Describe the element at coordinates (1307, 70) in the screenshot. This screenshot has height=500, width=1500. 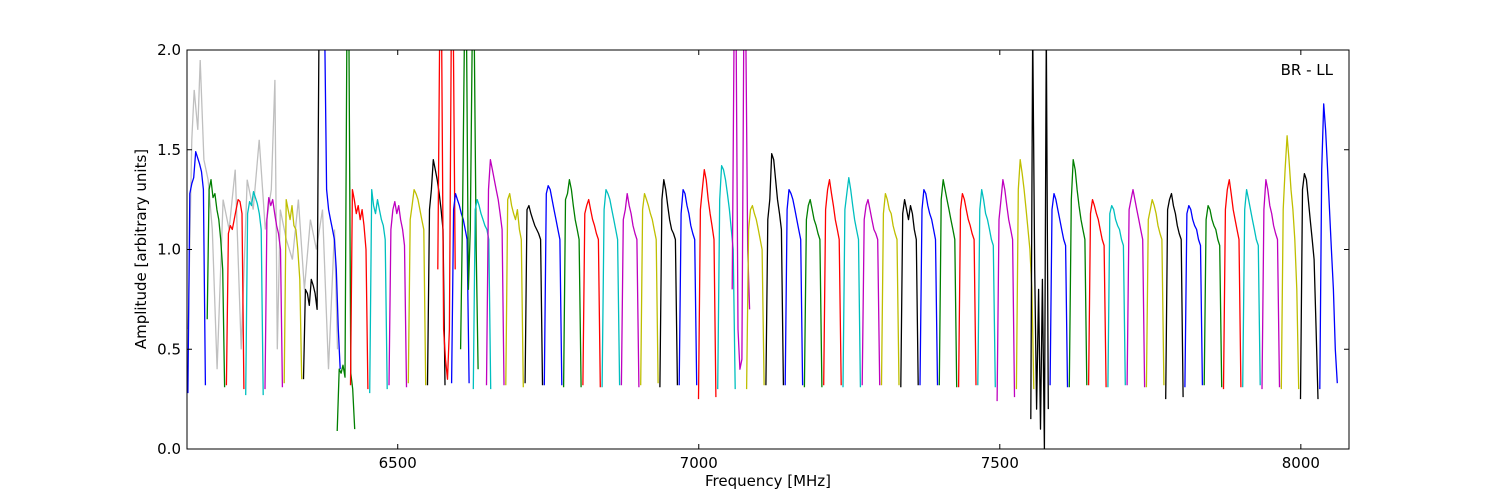
I see `panel-annotation: BR - LL` at that location.